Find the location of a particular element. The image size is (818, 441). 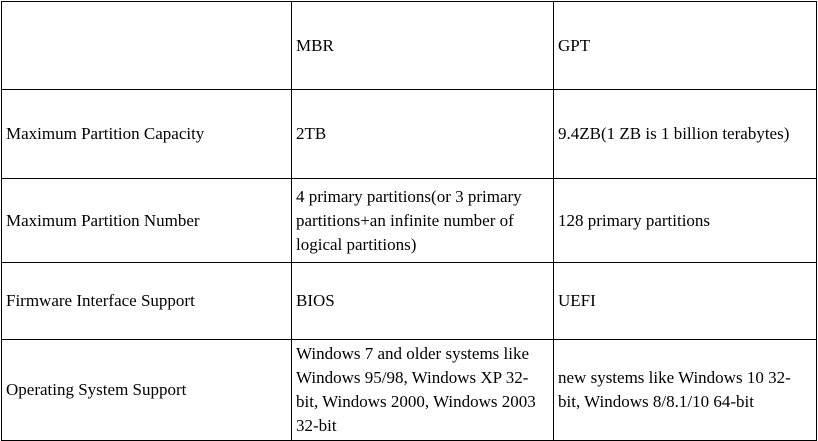

header-cell-gpt: GPT is located at coordinates (685, 45).